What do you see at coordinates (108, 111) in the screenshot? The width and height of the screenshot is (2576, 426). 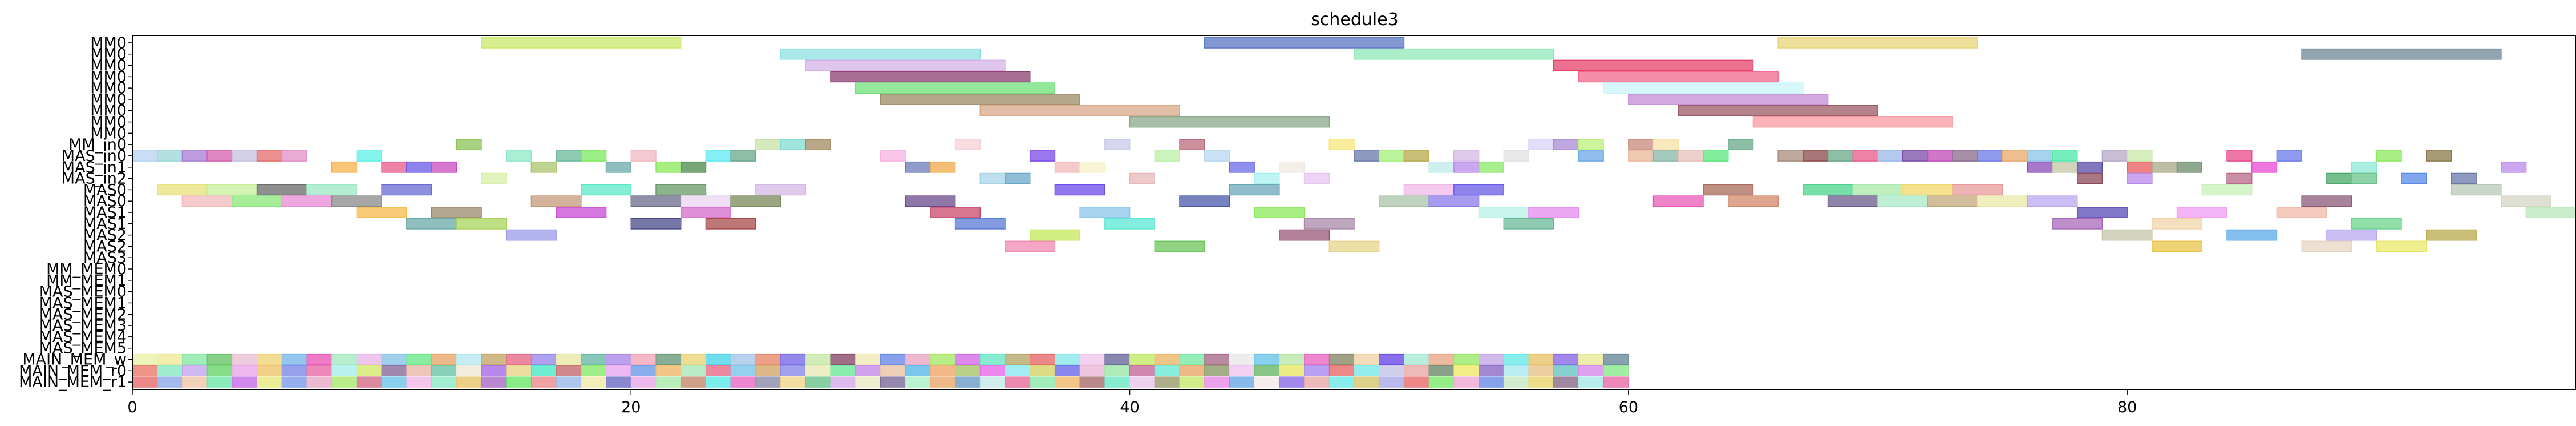 I see `row-label: MM0` at bounding box center [108, 111].